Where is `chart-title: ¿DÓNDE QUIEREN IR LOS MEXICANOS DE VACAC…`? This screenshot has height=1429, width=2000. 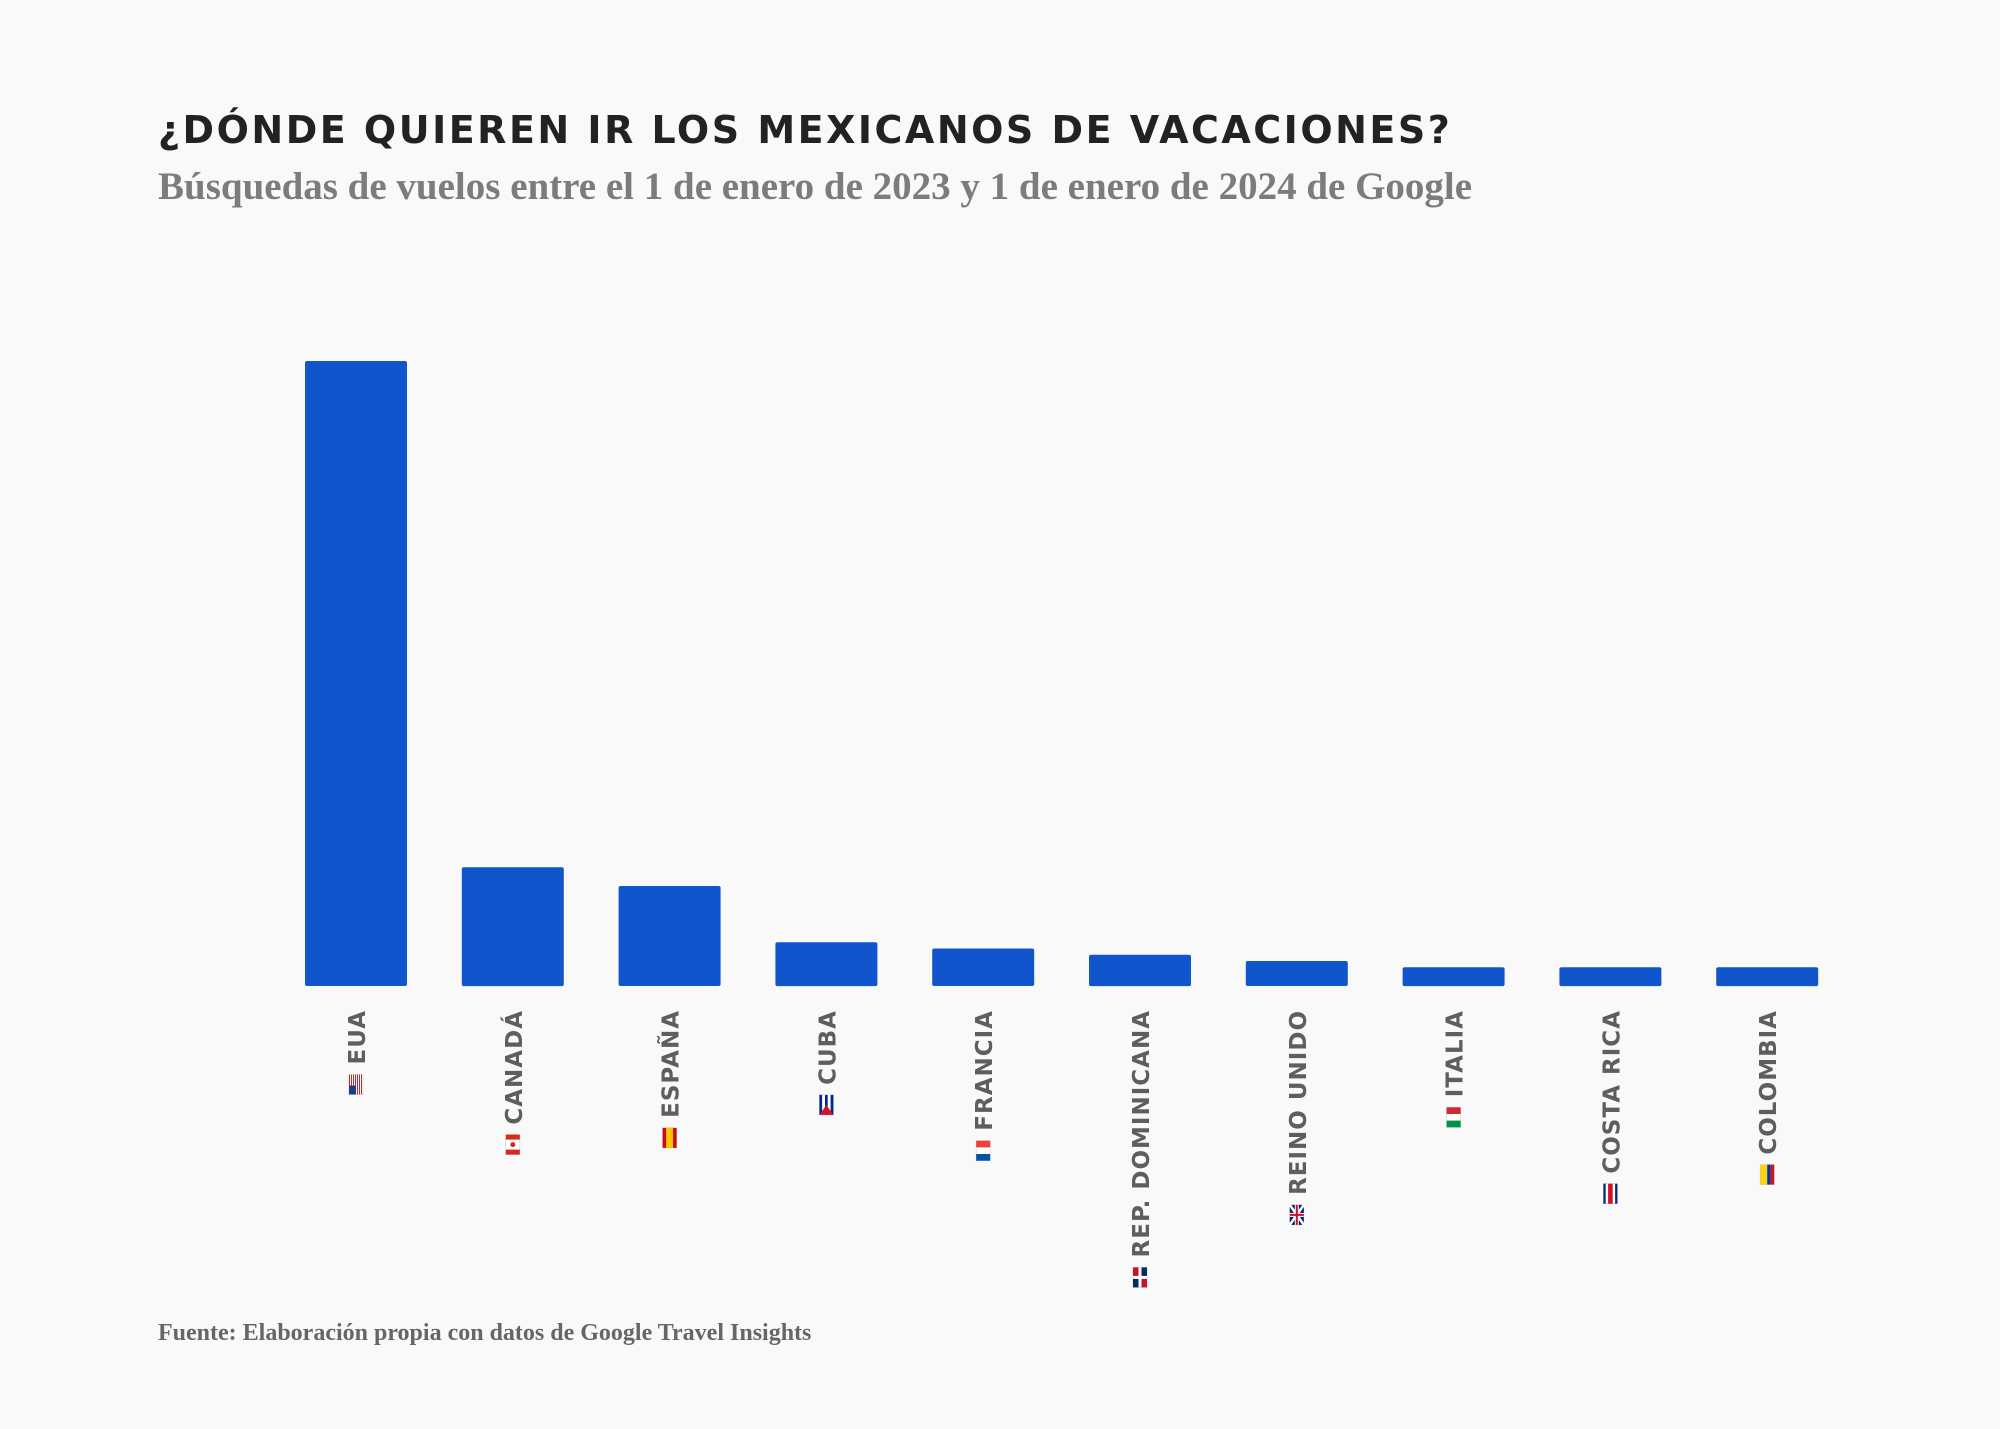 chart-title: ¿DÓNDE QUIEREN IR LOS MEXICANOS DE VACAC… is located at coordinates (805, 130).